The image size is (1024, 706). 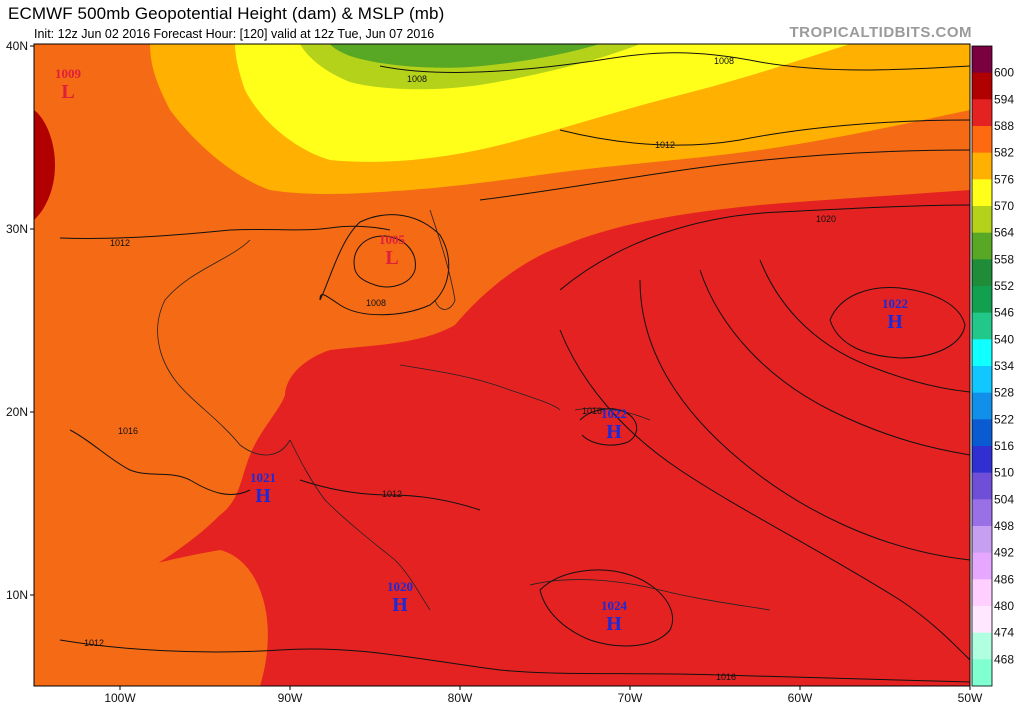 What do you see at coordinates (1004, 73) in the screenshot?
I see `colorbar-label: 600` at bounding box center [1004, 73].